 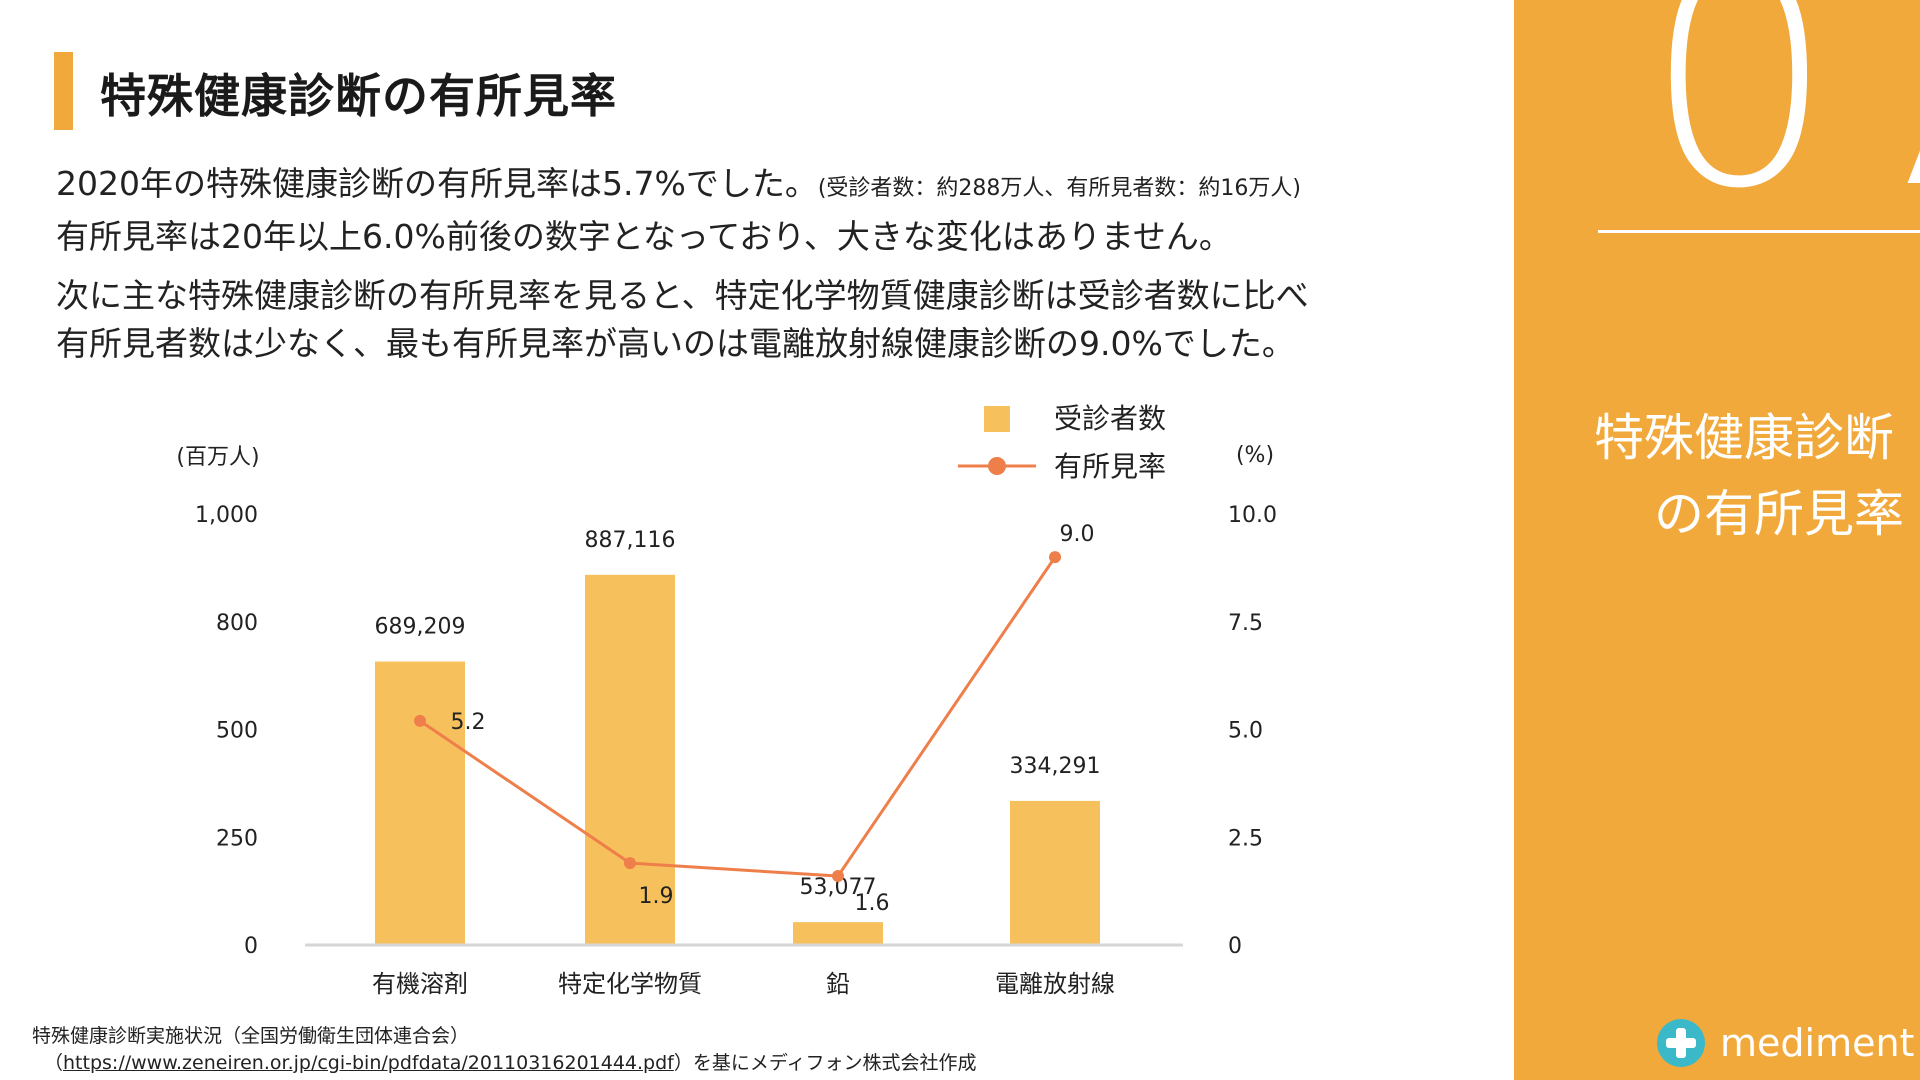 I want to click on title-accent-bar, so click(x=63, y=91).